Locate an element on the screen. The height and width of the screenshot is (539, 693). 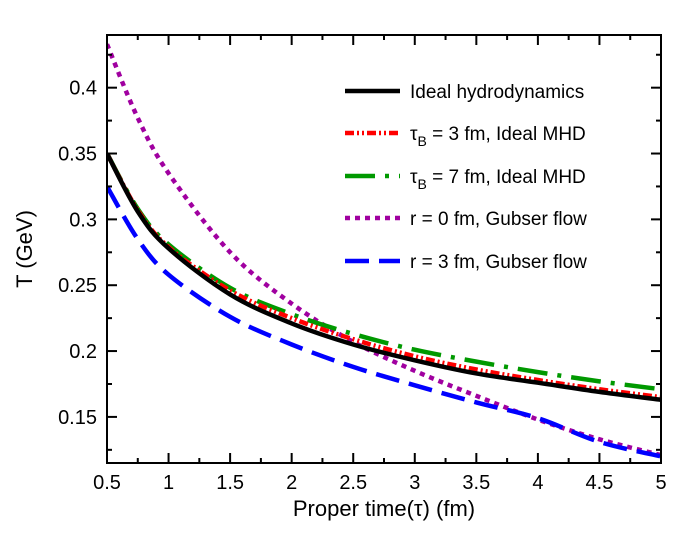
x-tick-label: 3 is located at coordinates (414, 483).